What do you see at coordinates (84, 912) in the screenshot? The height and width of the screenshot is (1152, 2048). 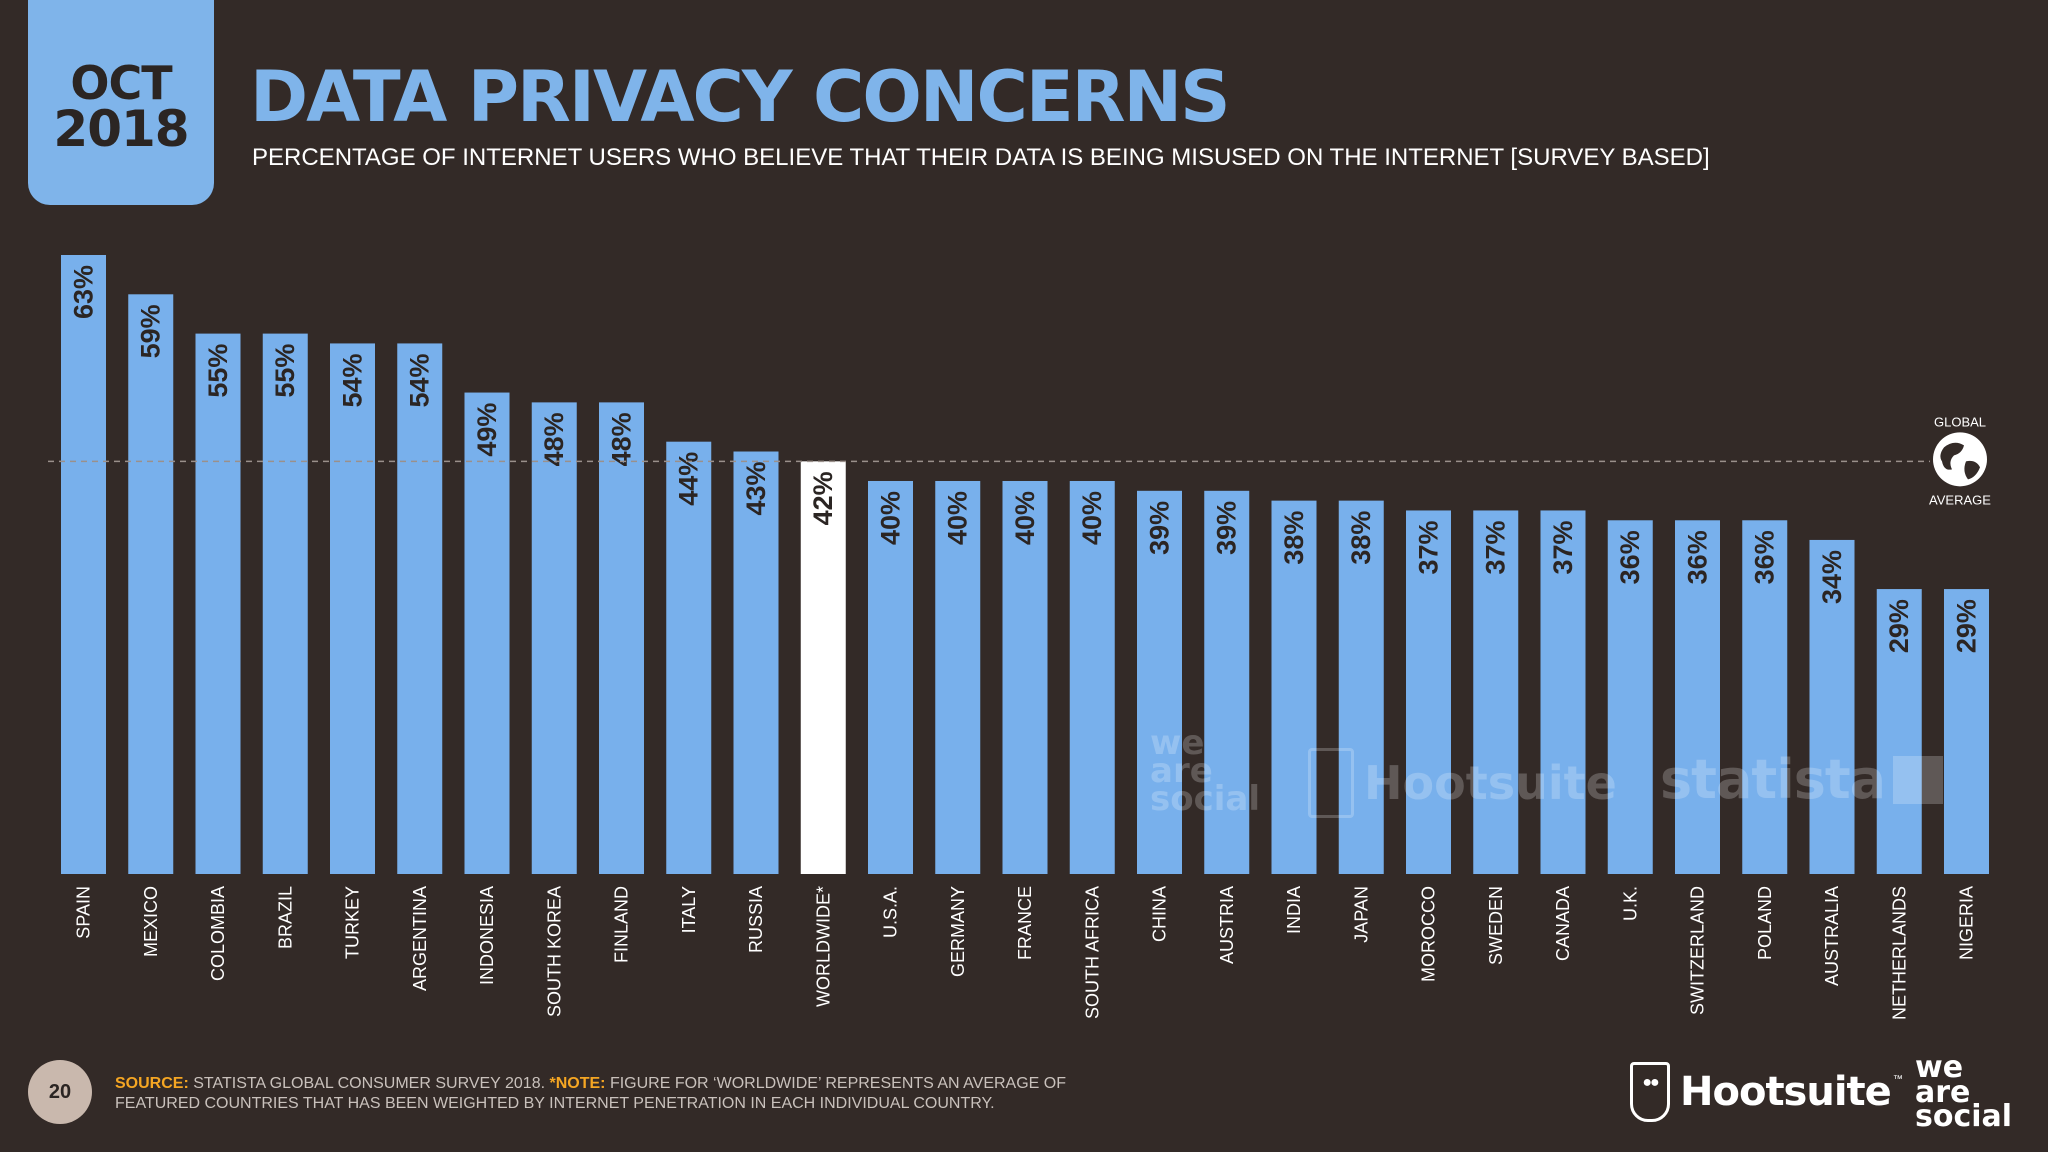 I see `category-label: SPAIN` at bounding box center [84, 912].